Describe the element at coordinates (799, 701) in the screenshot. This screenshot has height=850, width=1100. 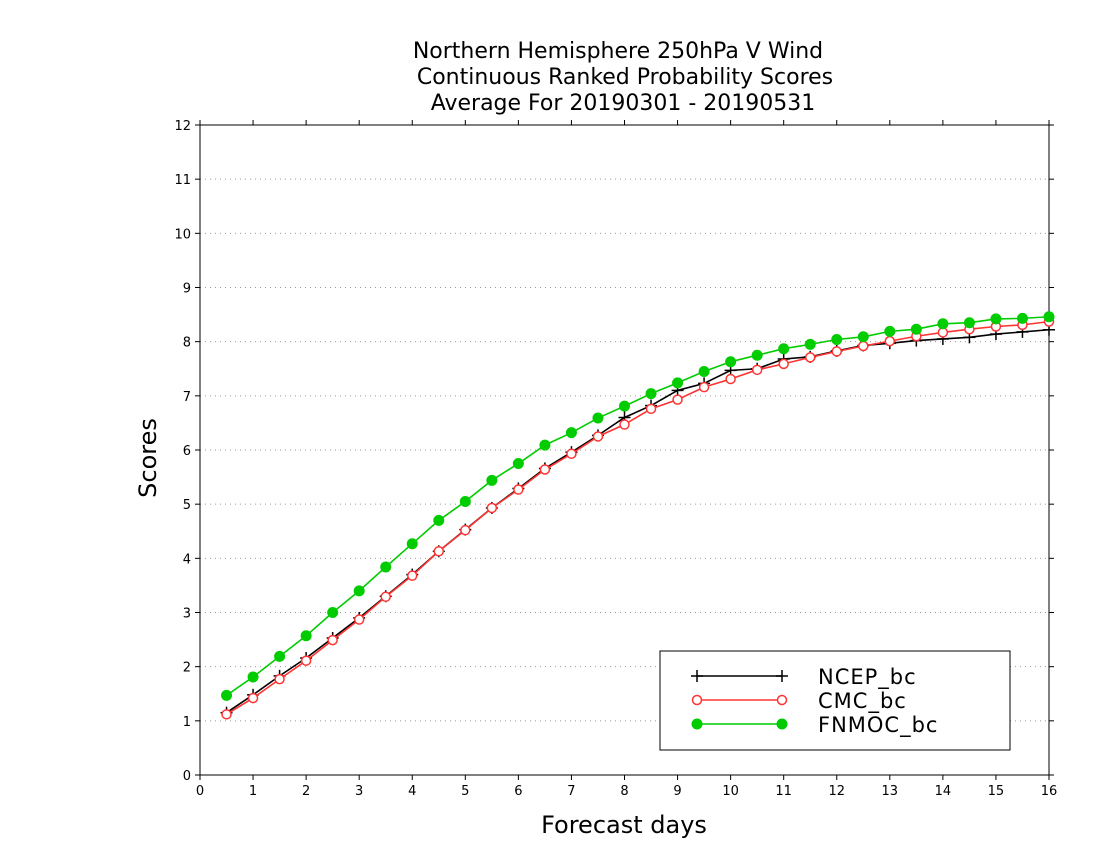
I see `legend-item-cmc-bc: CMC_bc` at that location.